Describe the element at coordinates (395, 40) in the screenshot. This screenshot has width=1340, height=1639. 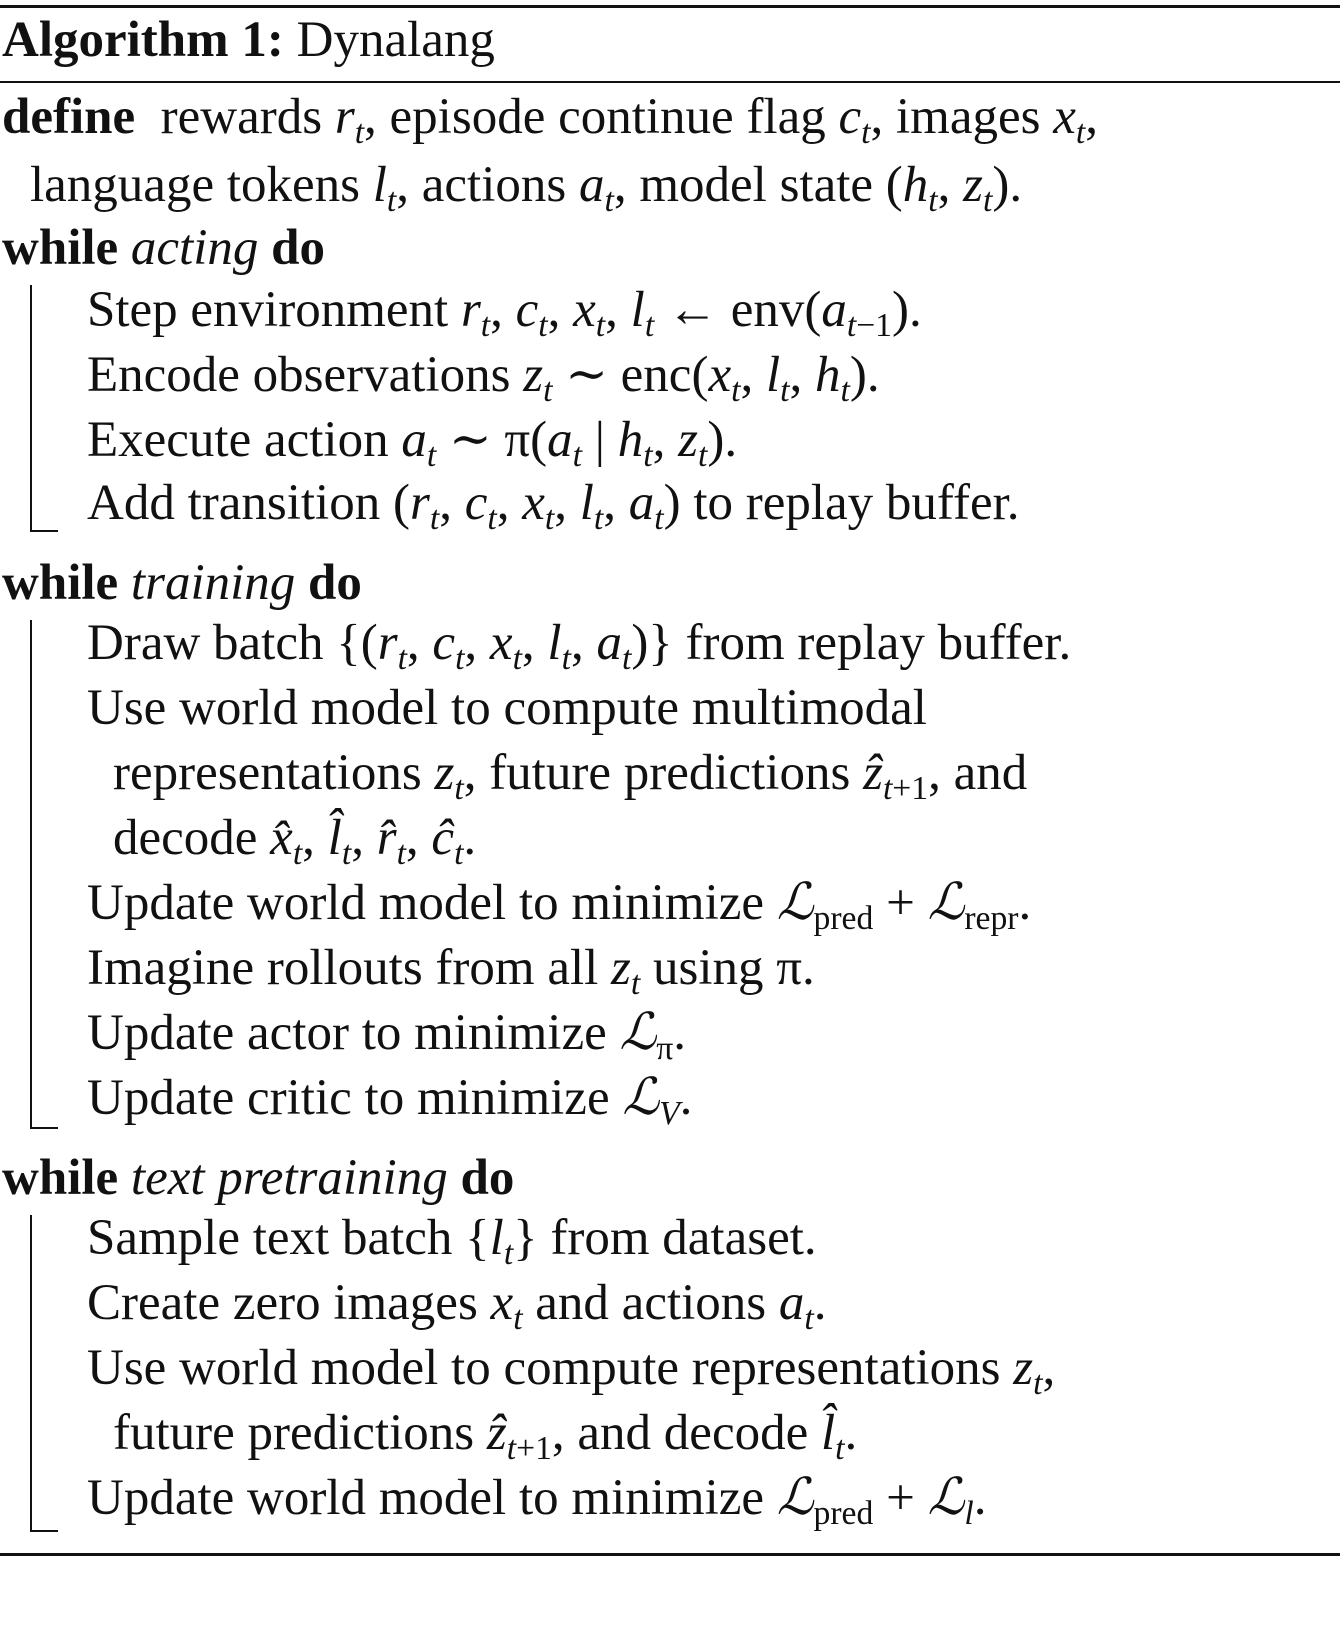
I see `algorithm-name: Dynalang` at that location.